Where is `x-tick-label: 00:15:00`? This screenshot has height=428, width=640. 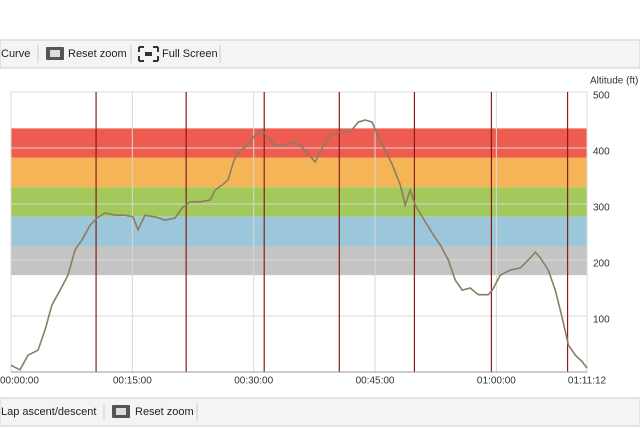 x-tick-label: 00:15:00 is located at coordinates (132, 381).